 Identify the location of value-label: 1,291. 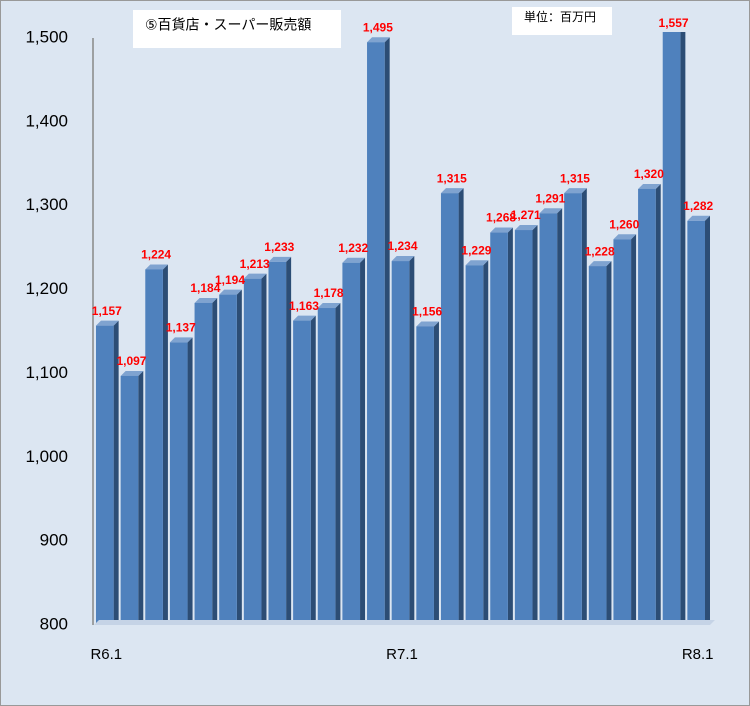
(550, 198).